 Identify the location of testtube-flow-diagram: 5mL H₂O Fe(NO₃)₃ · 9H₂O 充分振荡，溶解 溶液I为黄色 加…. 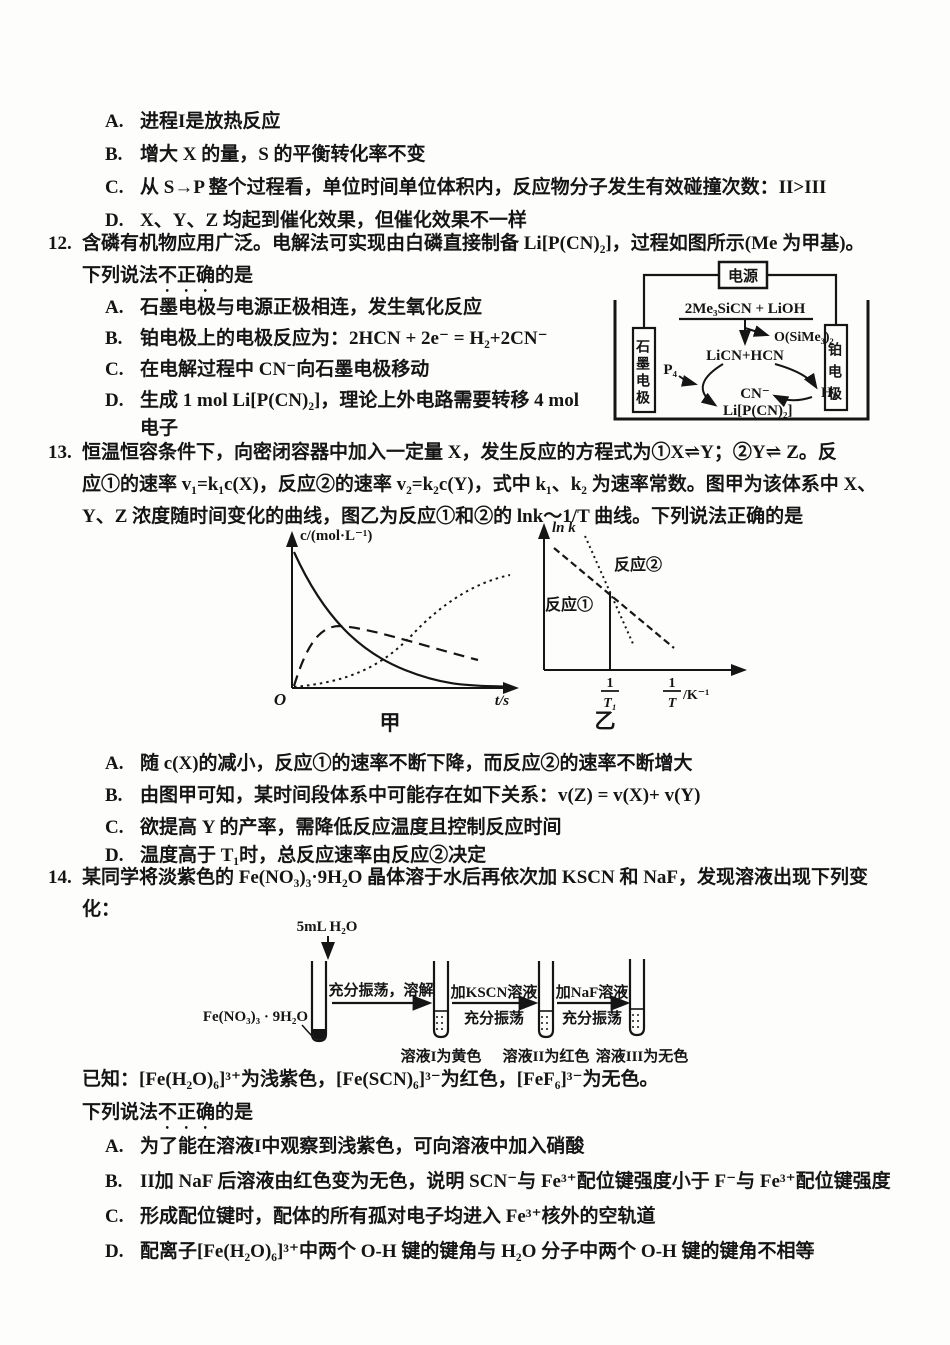
(446, 992).